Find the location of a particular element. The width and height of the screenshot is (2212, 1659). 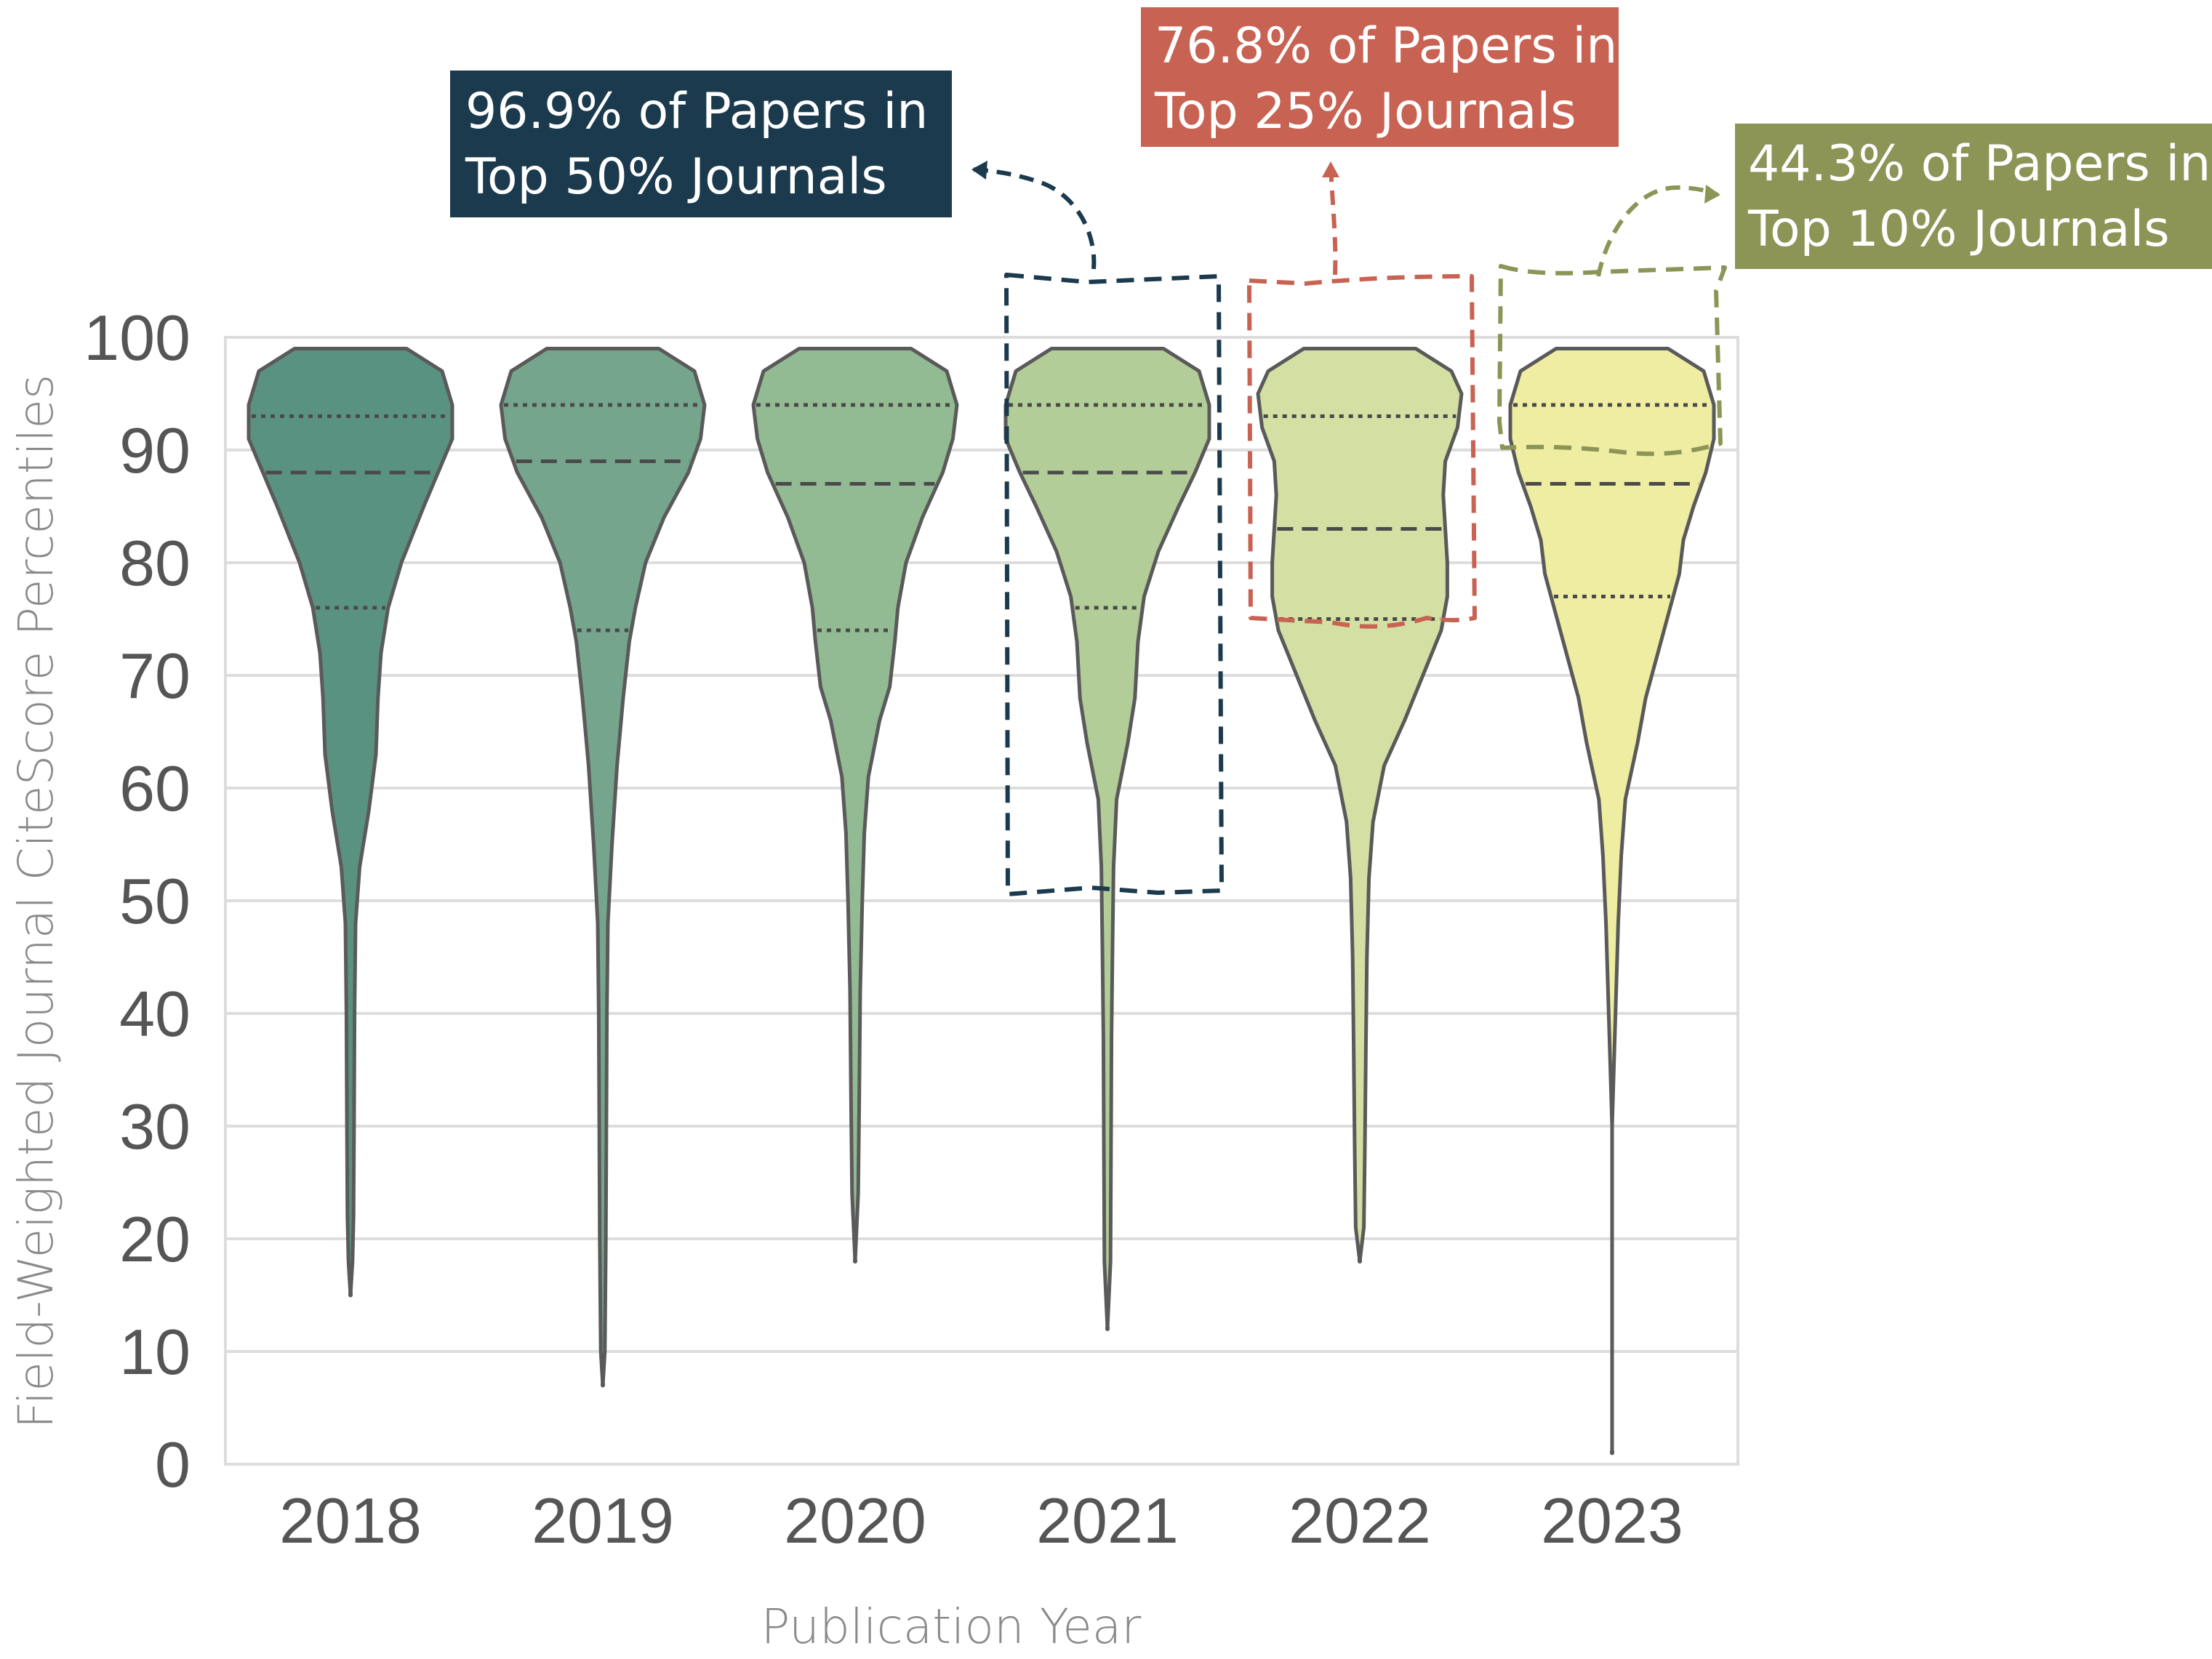

x-tick-label: 2018 is located at coordinates (350, 1521).